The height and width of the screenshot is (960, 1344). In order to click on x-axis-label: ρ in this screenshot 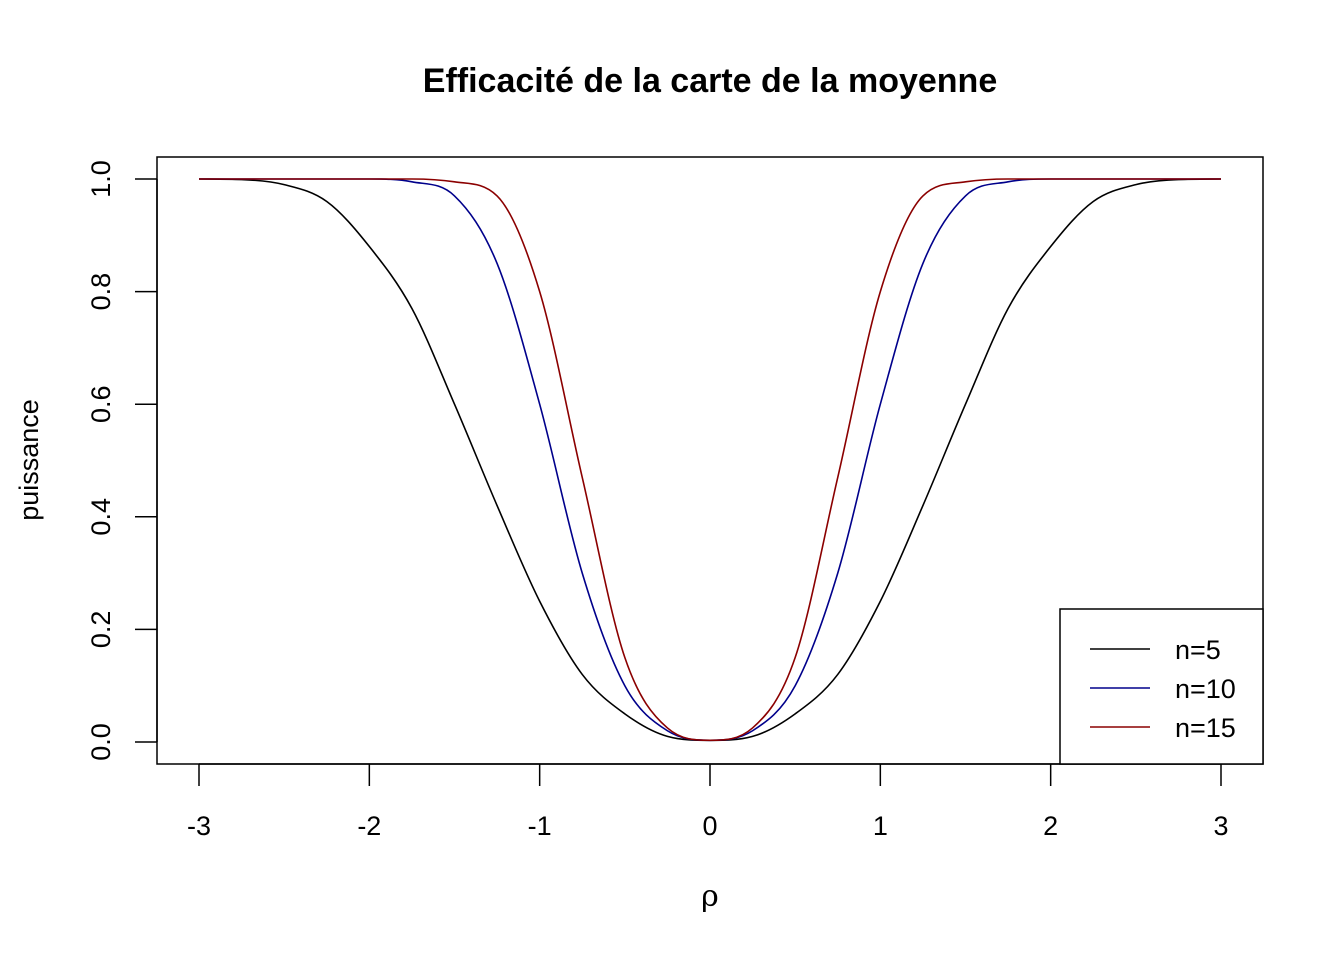, I will do `click(710, 896)`.